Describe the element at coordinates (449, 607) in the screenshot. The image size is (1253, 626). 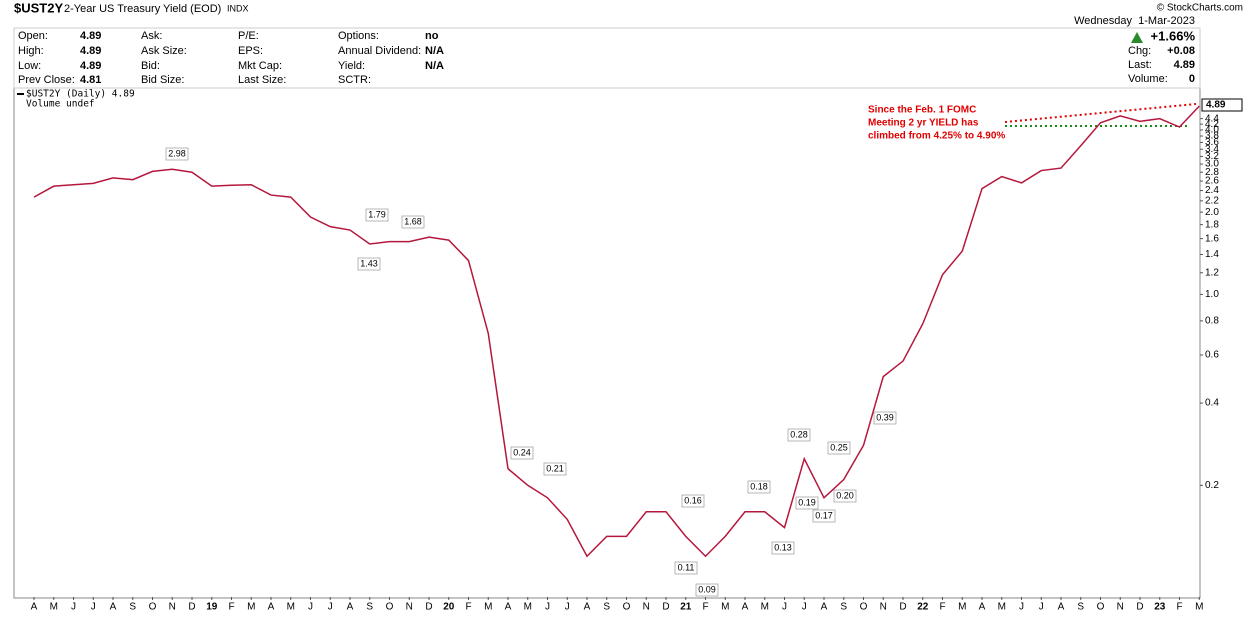
I see `x-tick-label: 20` at that location.